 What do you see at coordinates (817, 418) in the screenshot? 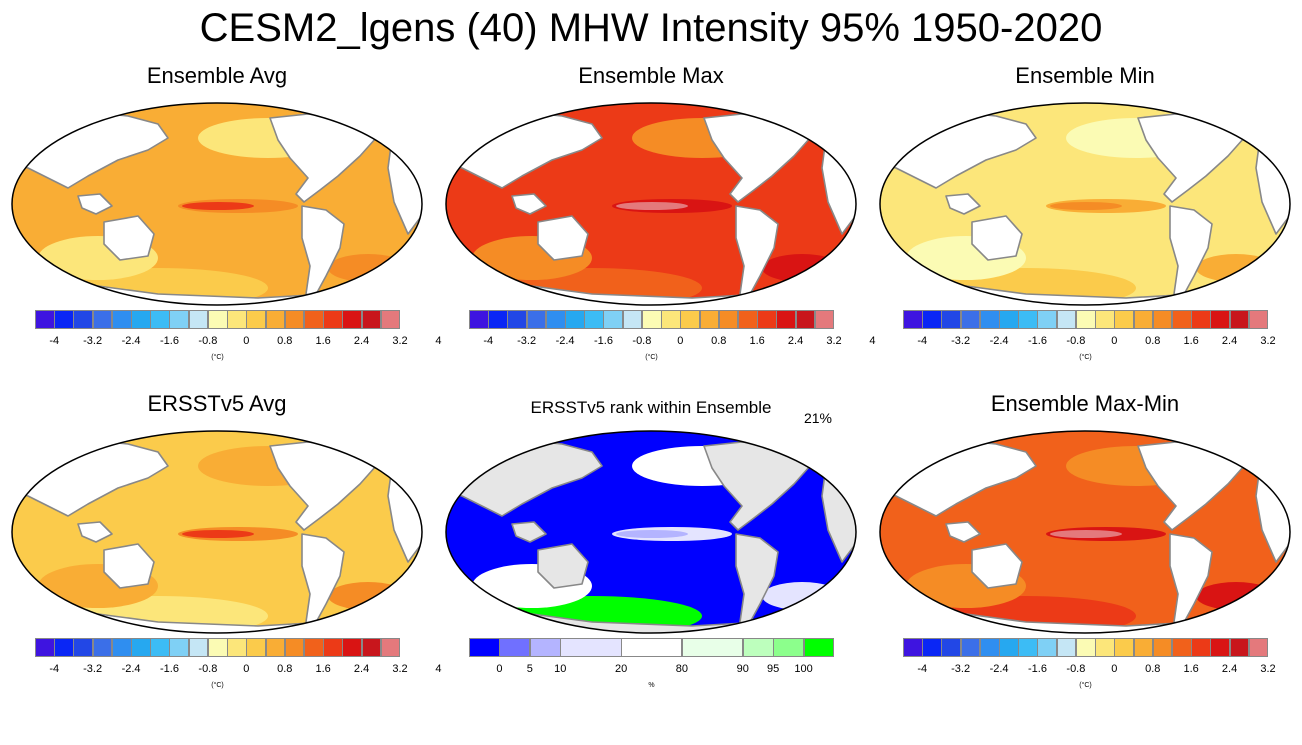
I see `rank-percent-label: 21%` at bounding box center [817, 418].